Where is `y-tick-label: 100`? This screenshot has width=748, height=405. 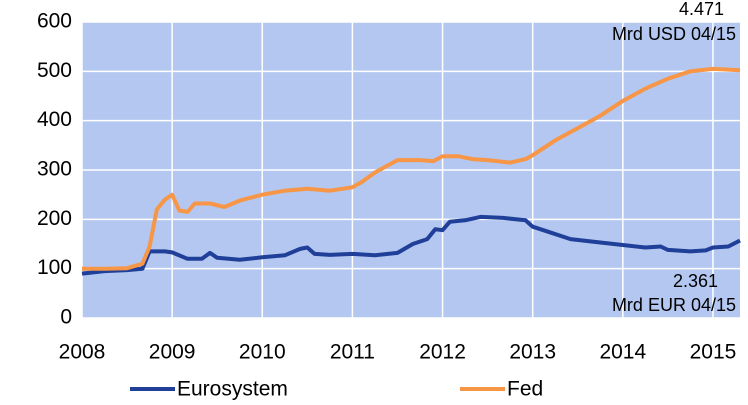
y-tick-label: 100 is located at coordinates (54, 267).